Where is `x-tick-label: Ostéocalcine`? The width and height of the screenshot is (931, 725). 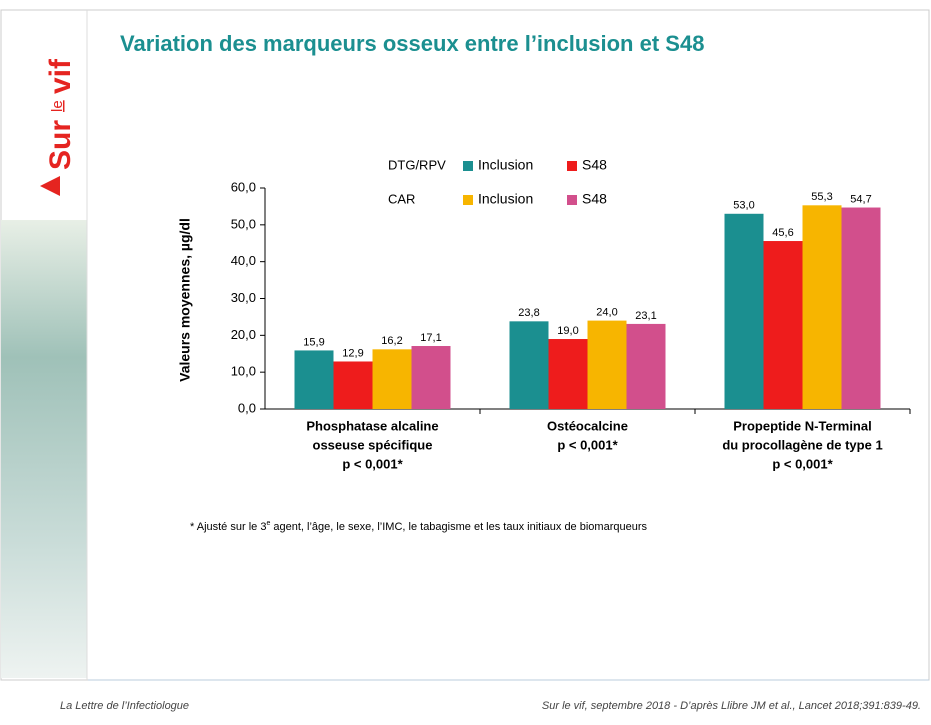 x-tick-label: Ostéocalcine is located at coordinates (587, 425).